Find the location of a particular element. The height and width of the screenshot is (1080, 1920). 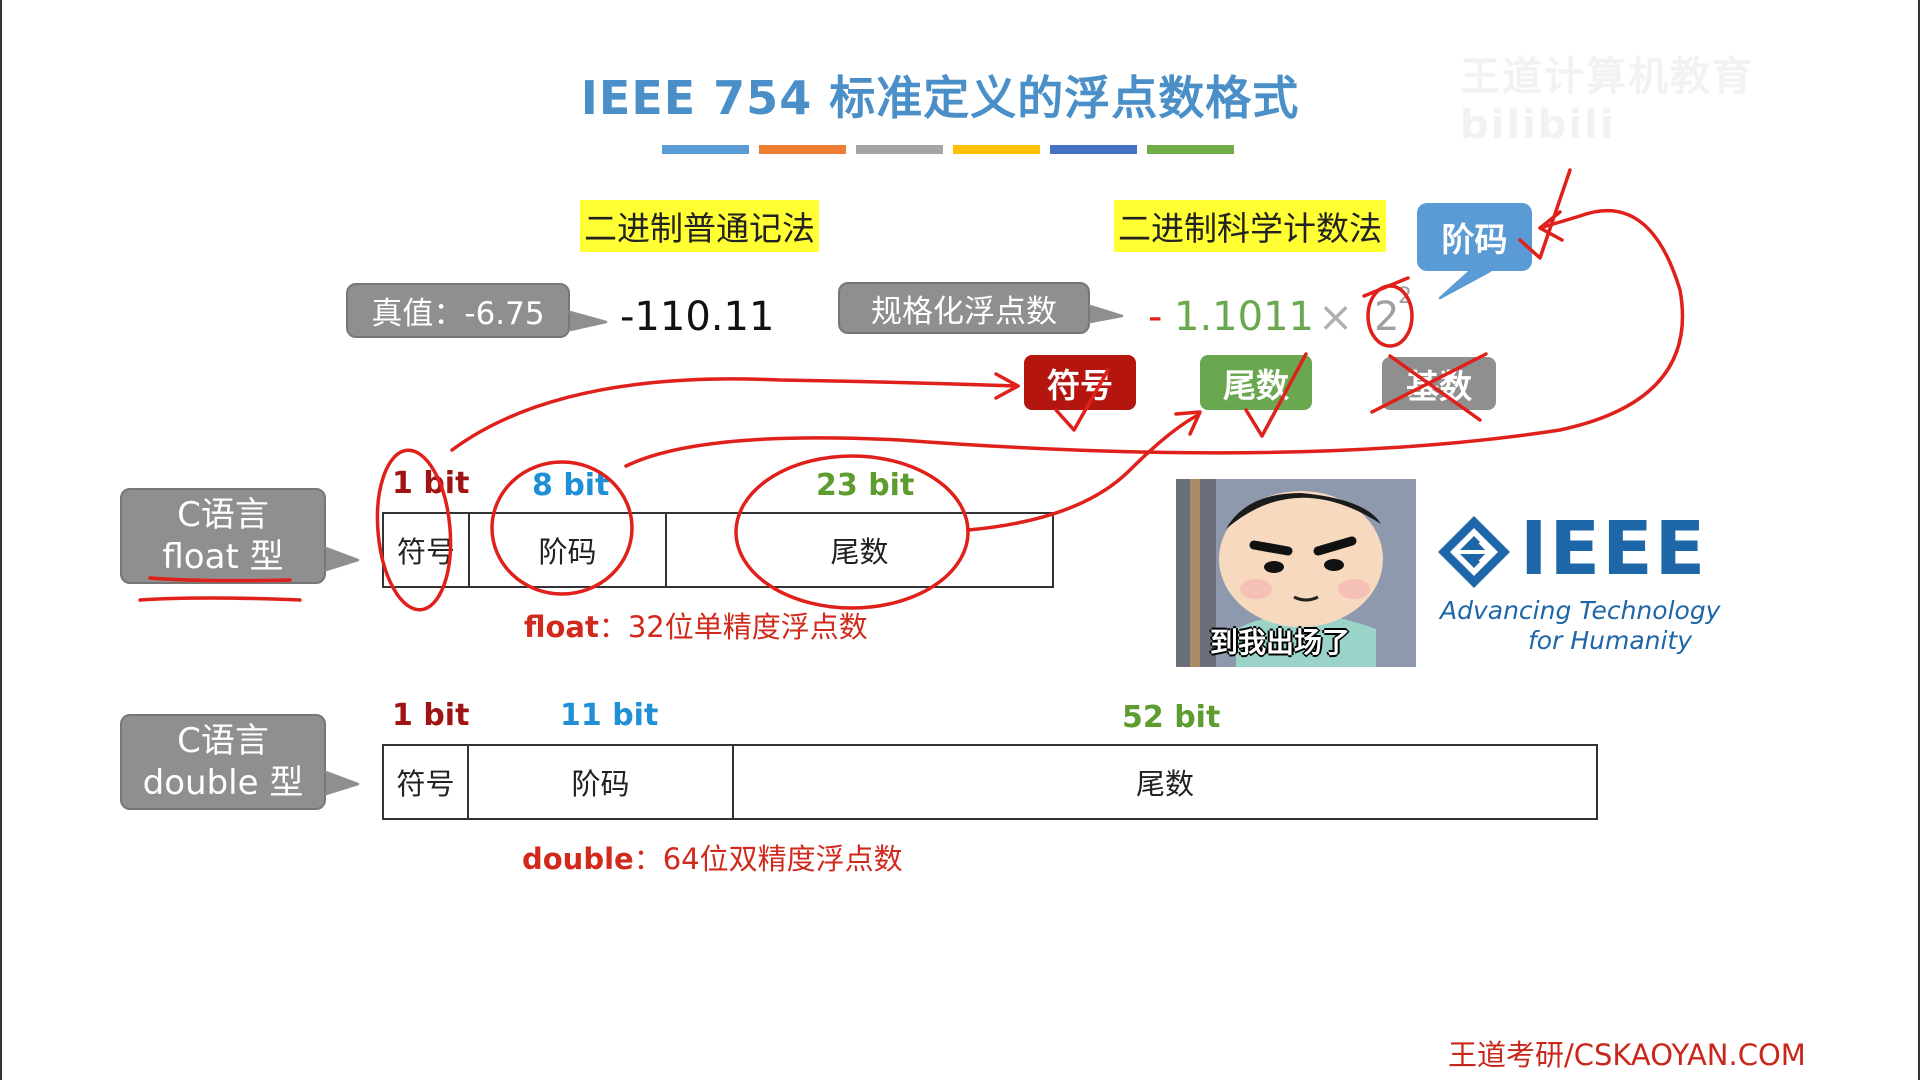

base-tag-label: 基数 is located at coordinates (1439, 386).